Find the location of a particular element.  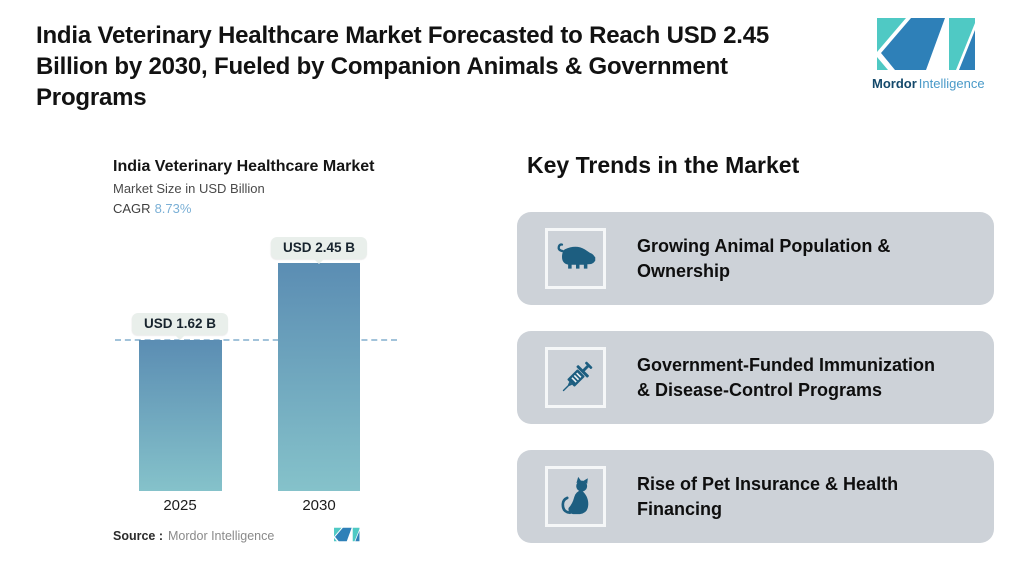

bar-2030 is located at coordinates (319, 377).